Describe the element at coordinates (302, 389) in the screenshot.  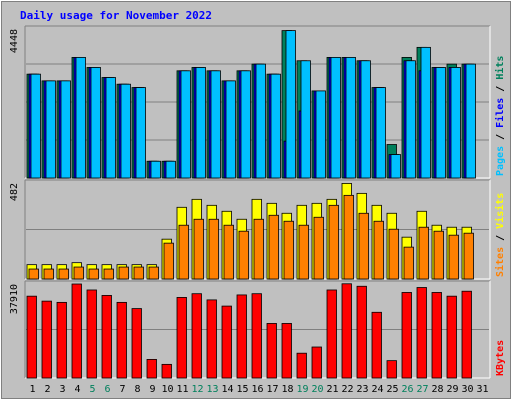
I see `x-tick-label-day-19: 19` at that location.